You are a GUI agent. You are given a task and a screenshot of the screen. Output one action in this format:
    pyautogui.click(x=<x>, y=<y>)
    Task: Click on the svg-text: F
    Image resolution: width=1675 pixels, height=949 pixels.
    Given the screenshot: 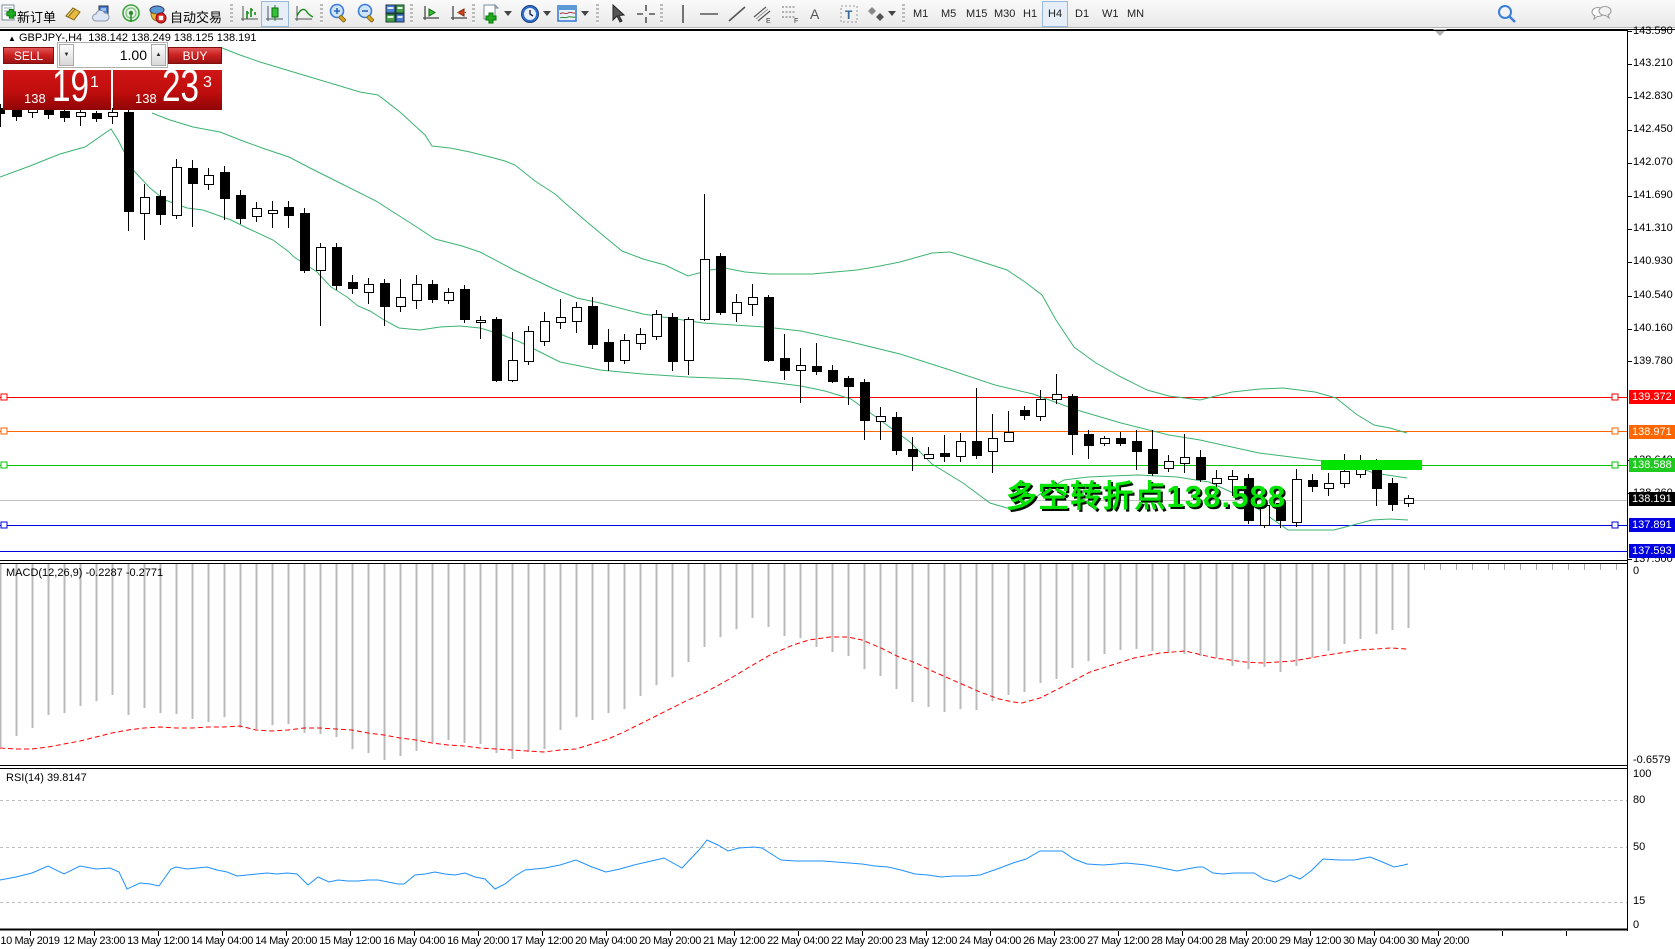 What is the action you would take?
    pyautogui.click(x=796, y=21)
    